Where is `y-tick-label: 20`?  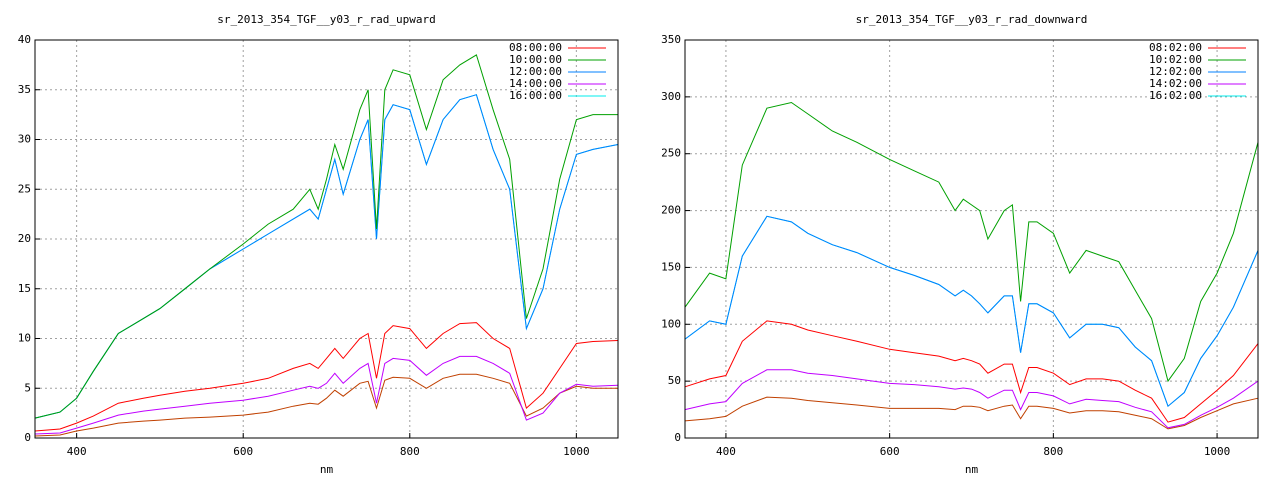 y-tick-label: 20 is located at coordinates (24, 238).